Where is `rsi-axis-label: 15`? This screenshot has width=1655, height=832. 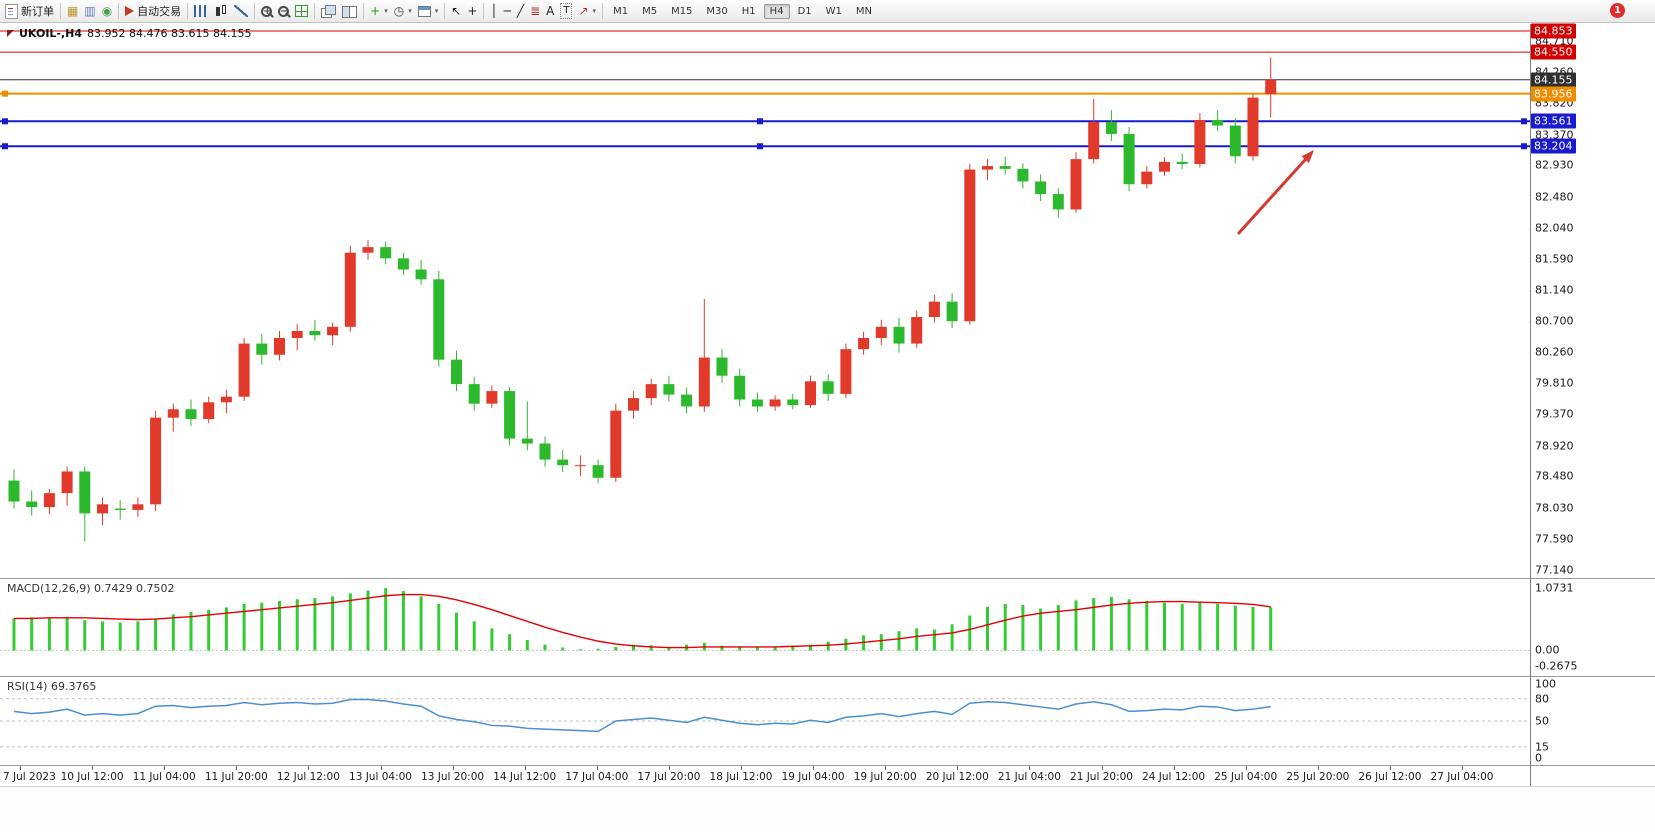
rsi-axis-label: 15 is located at coordinates (1542, 747).